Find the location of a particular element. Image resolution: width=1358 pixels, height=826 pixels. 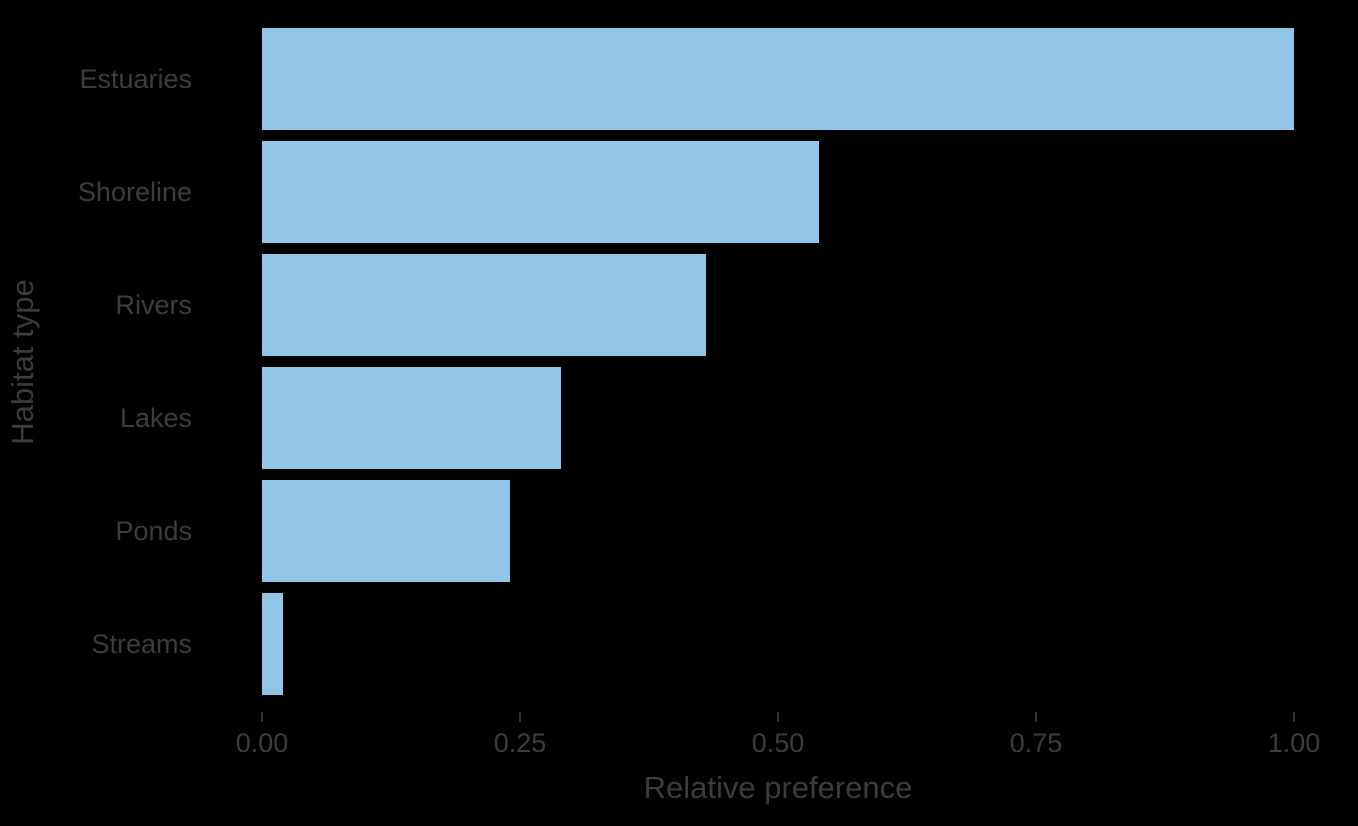

bar-estuaries is located at coordinates (778, 79).